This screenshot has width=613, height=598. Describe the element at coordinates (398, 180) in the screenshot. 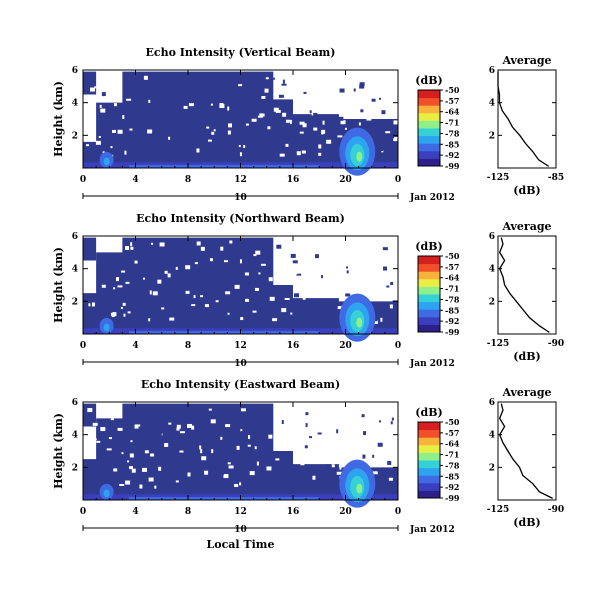

I see `x-tick-label: 0` at that location.